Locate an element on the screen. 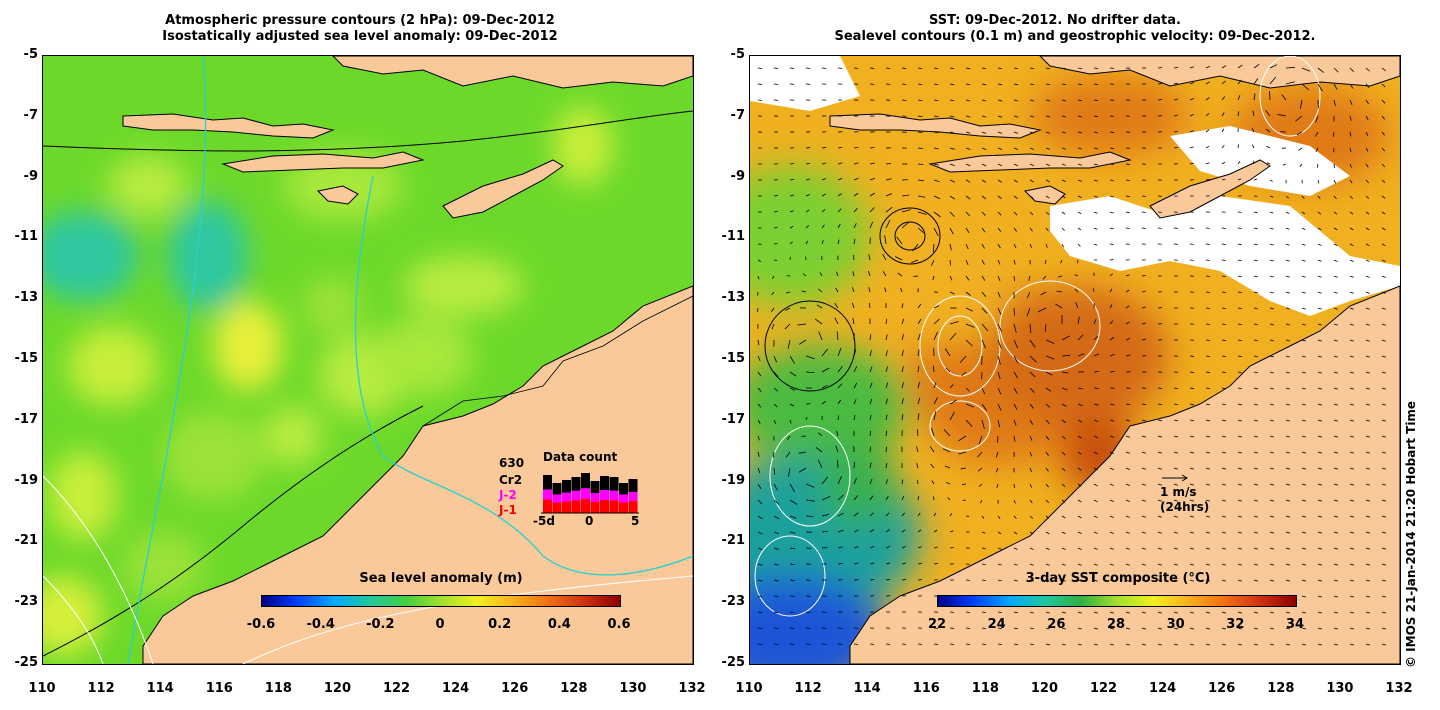 This screenshot has height=710, width=1440. right-y-tick: -15 is located at coordinates (733, 358).